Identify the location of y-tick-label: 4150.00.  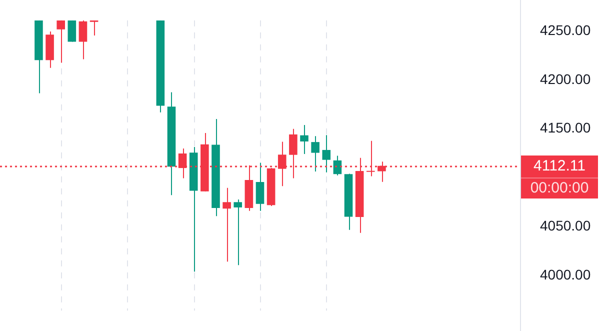
(565, 128).